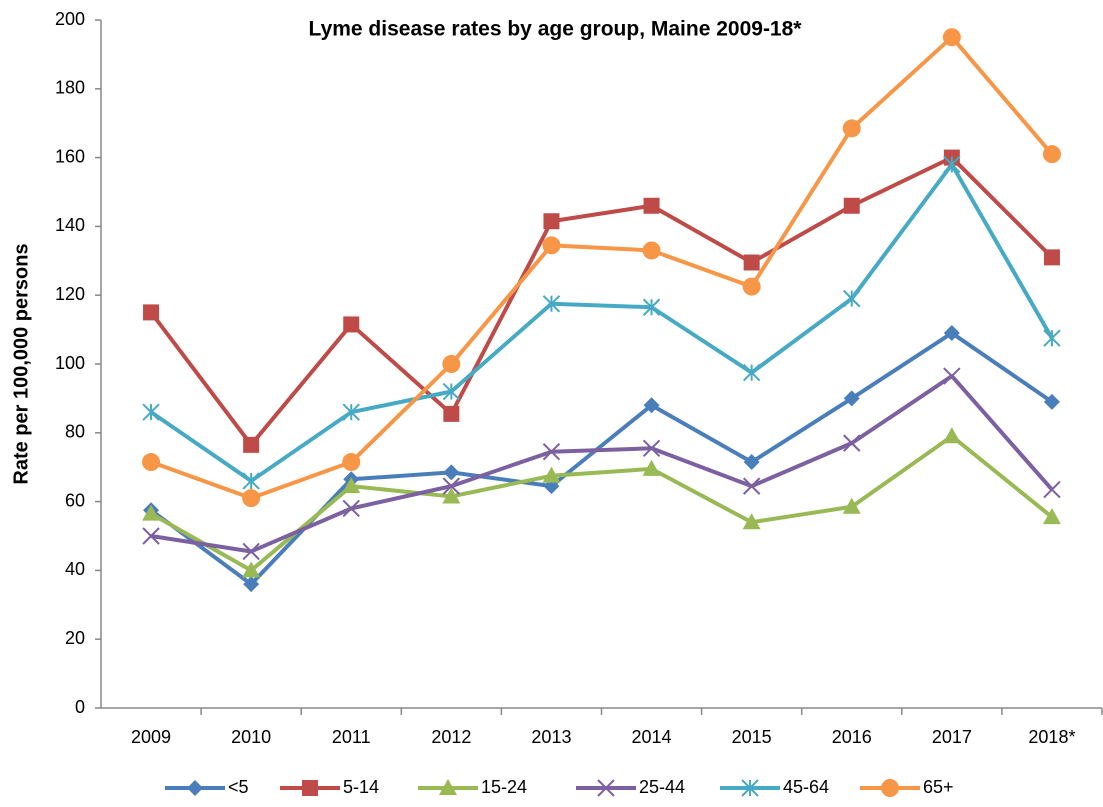 The width and height of the screenshot is (1103, 807). What do you see at coordinates (70, 88) in the screenshot?
I see `y-tick-label: 180` at bounding box center [70, 88].